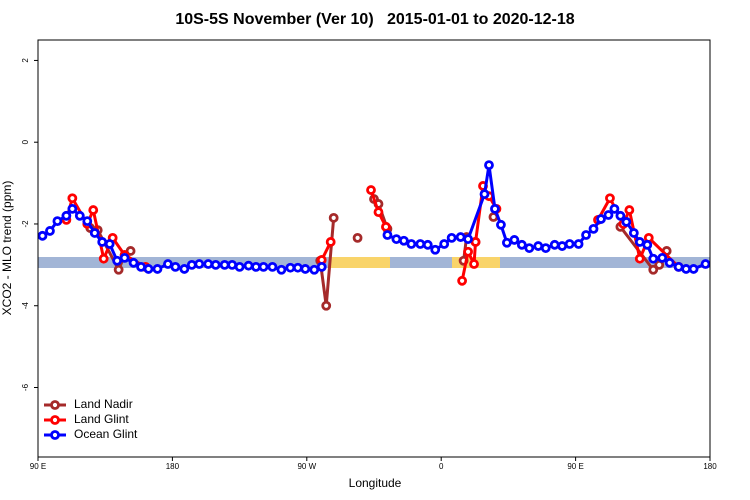 The width and height of the screenshot is (750, 500). Describe the element at coordinates (55, 435) in the screenshot. I see `legend-marker` at that location.